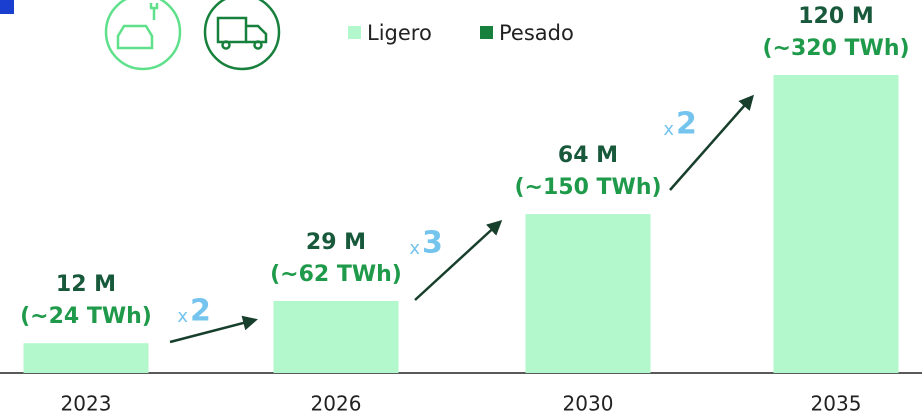  I want to click on x-tick-label: 2035, so click(836, 404).